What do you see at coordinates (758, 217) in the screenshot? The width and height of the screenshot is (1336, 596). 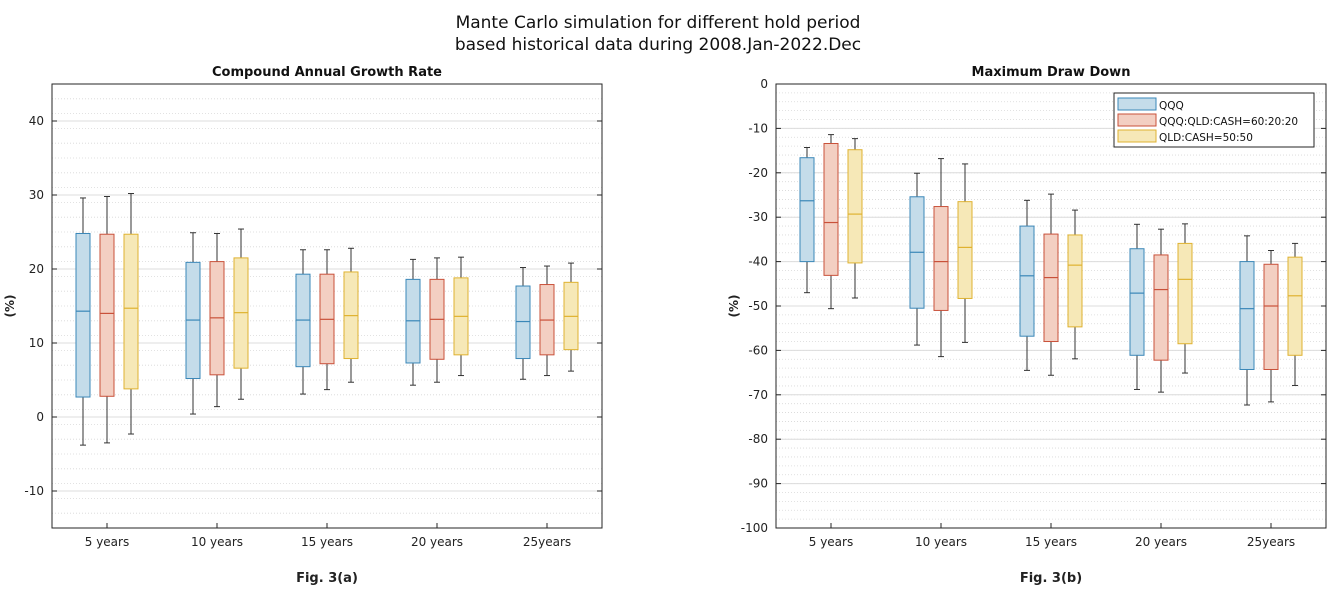 I see `y-tick-label: -30` at bounding box center [758, 217].